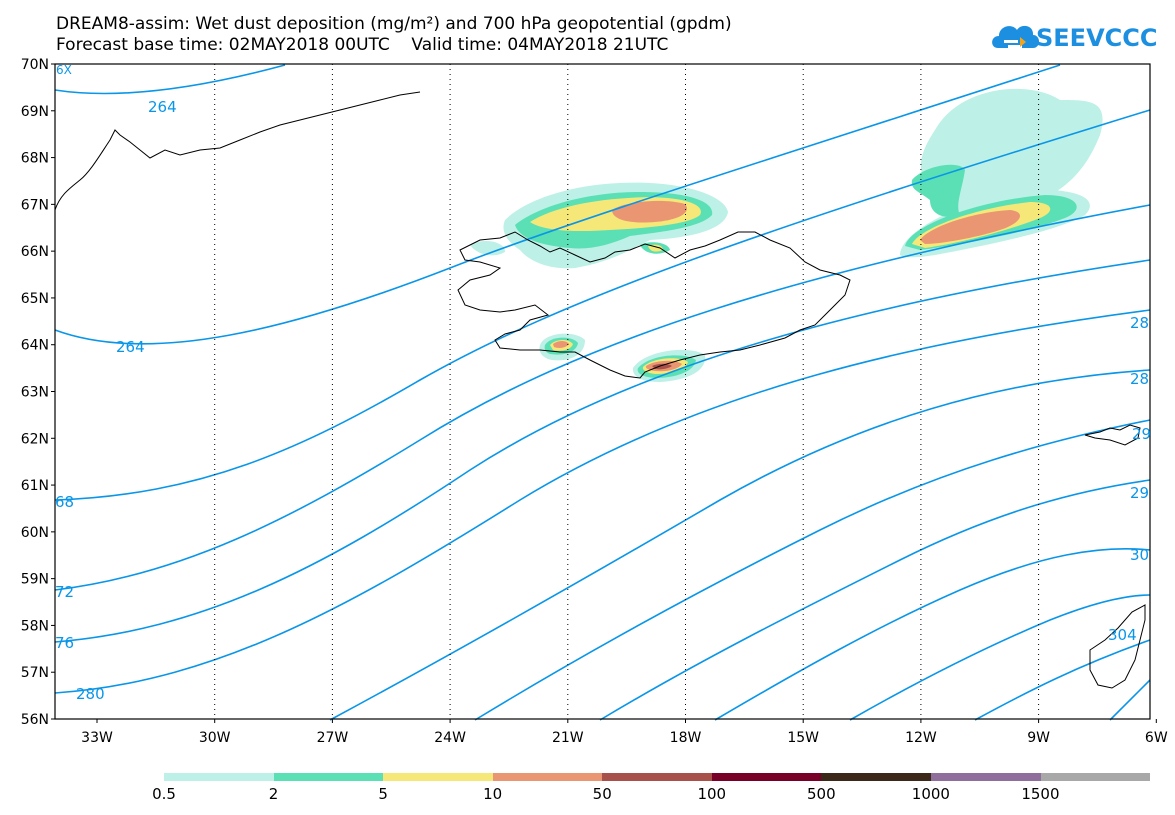  What do you see at coordinates (35, 393) in the screenshot?
I see `lat-label: 63N` at bounding box center [35, 393].